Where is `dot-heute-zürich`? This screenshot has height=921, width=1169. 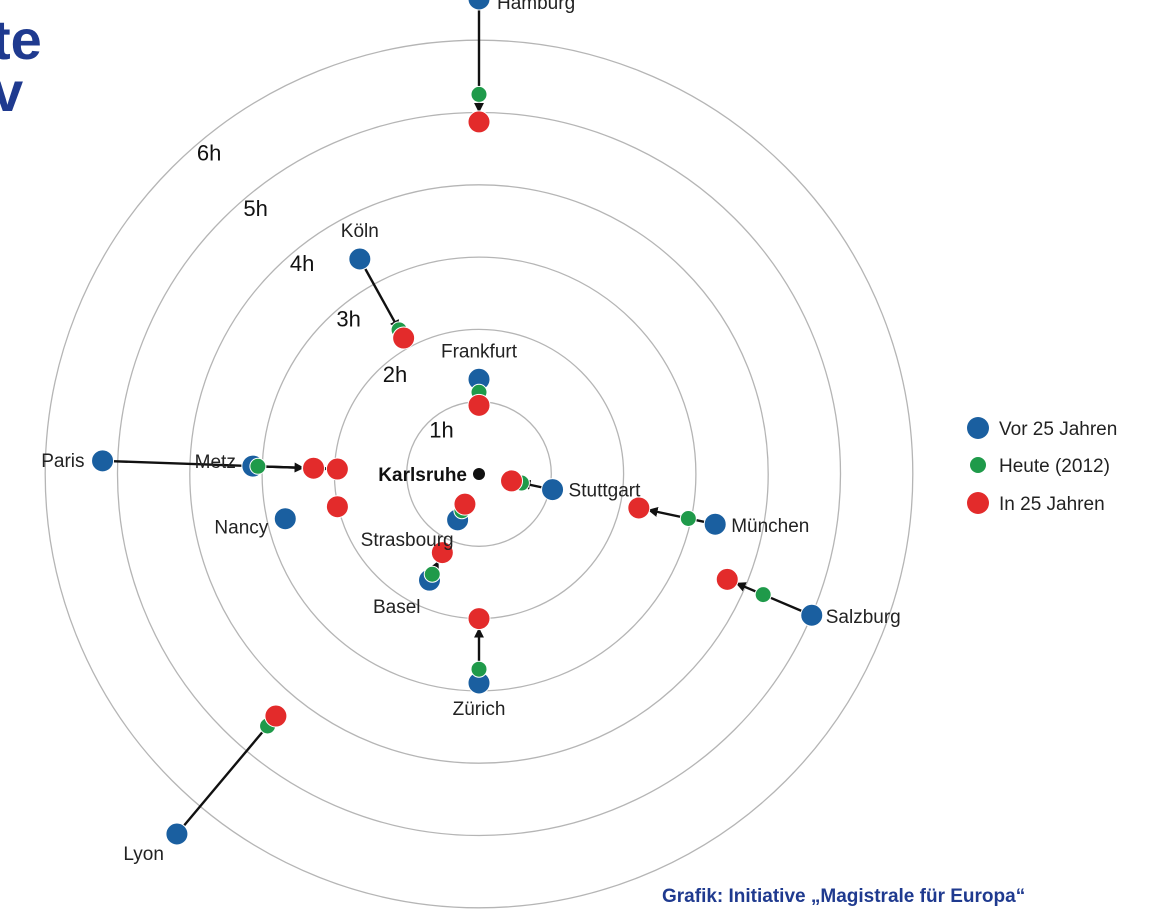
dot-heute-zürich is located at coordinates (479, 669).